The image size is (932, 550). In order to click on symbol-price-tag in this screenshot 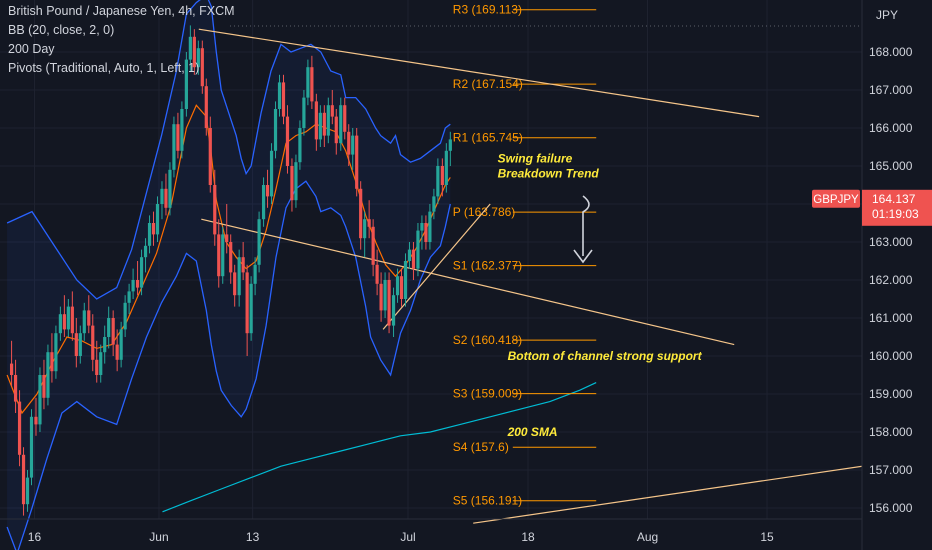, I will do `click(836, 198)`.